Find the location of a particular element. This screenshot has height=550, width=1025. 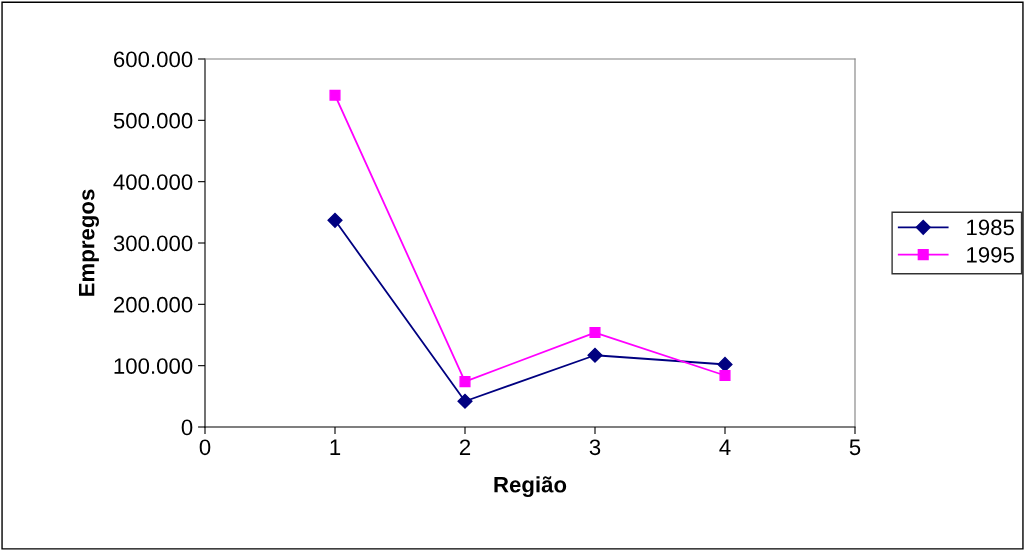

x-tick-label: 0 is located at coordinates (205, 447).